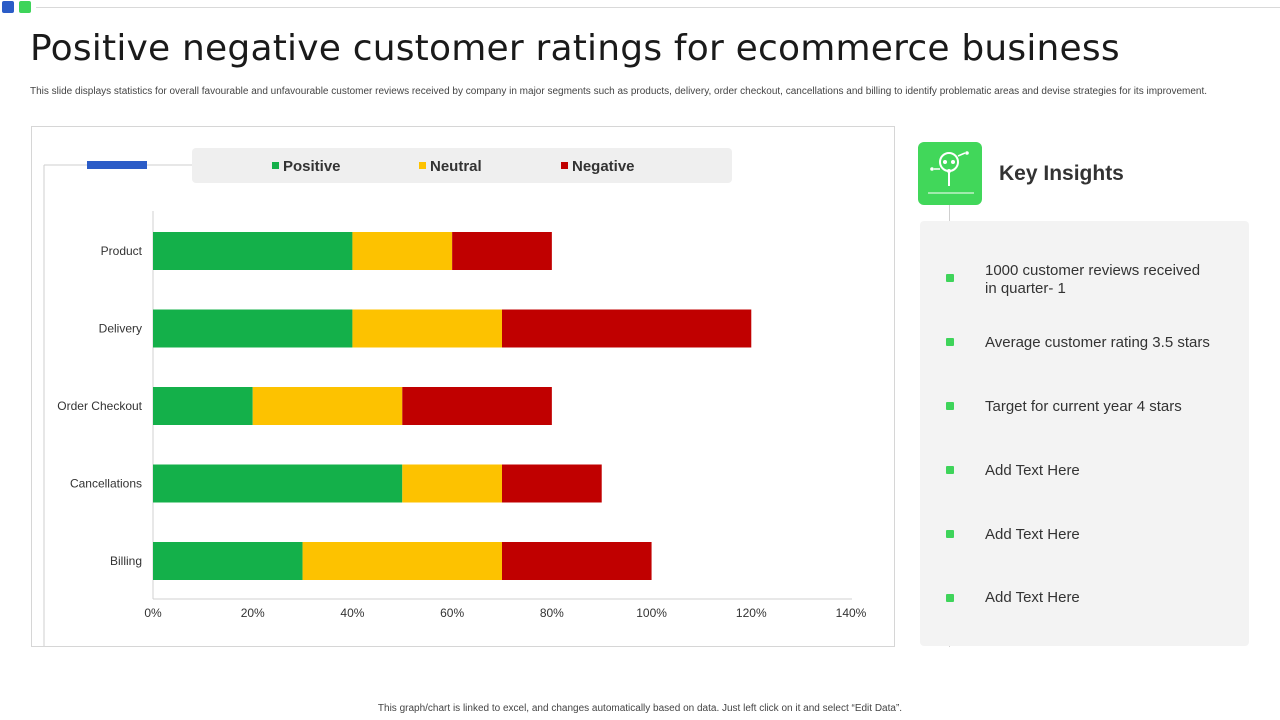 The height and width of the screenshot is (720, 1280). What do you see at coordinates (577, 561) in the screenshot?
I see `bar-negative-billing` at bounding box center [577, 561].